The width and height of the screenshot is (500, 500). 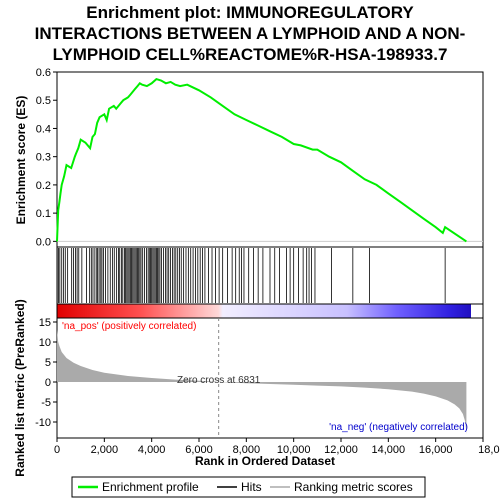 I want to click on metric-y-axis-label: Ranked list metric (PreRanked), so click(x=20, y=387).